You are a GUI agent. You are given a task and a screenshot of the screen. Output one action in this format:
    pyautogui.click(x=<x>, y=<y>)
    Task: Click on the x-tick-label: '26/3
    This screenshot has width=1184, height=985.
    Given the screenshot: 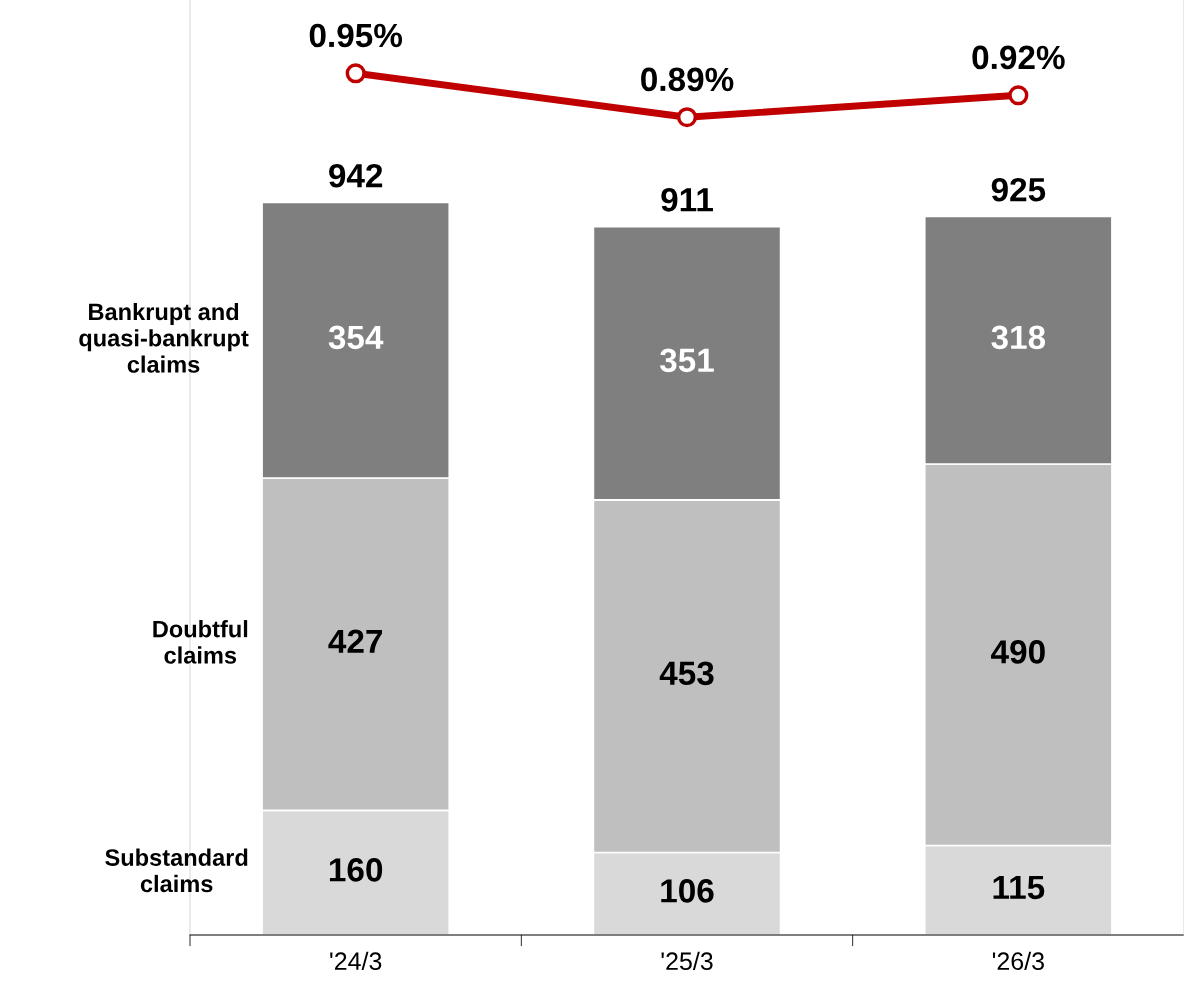 What is the action you would take?
    pyautogui.click(x=1018, y=961)
    